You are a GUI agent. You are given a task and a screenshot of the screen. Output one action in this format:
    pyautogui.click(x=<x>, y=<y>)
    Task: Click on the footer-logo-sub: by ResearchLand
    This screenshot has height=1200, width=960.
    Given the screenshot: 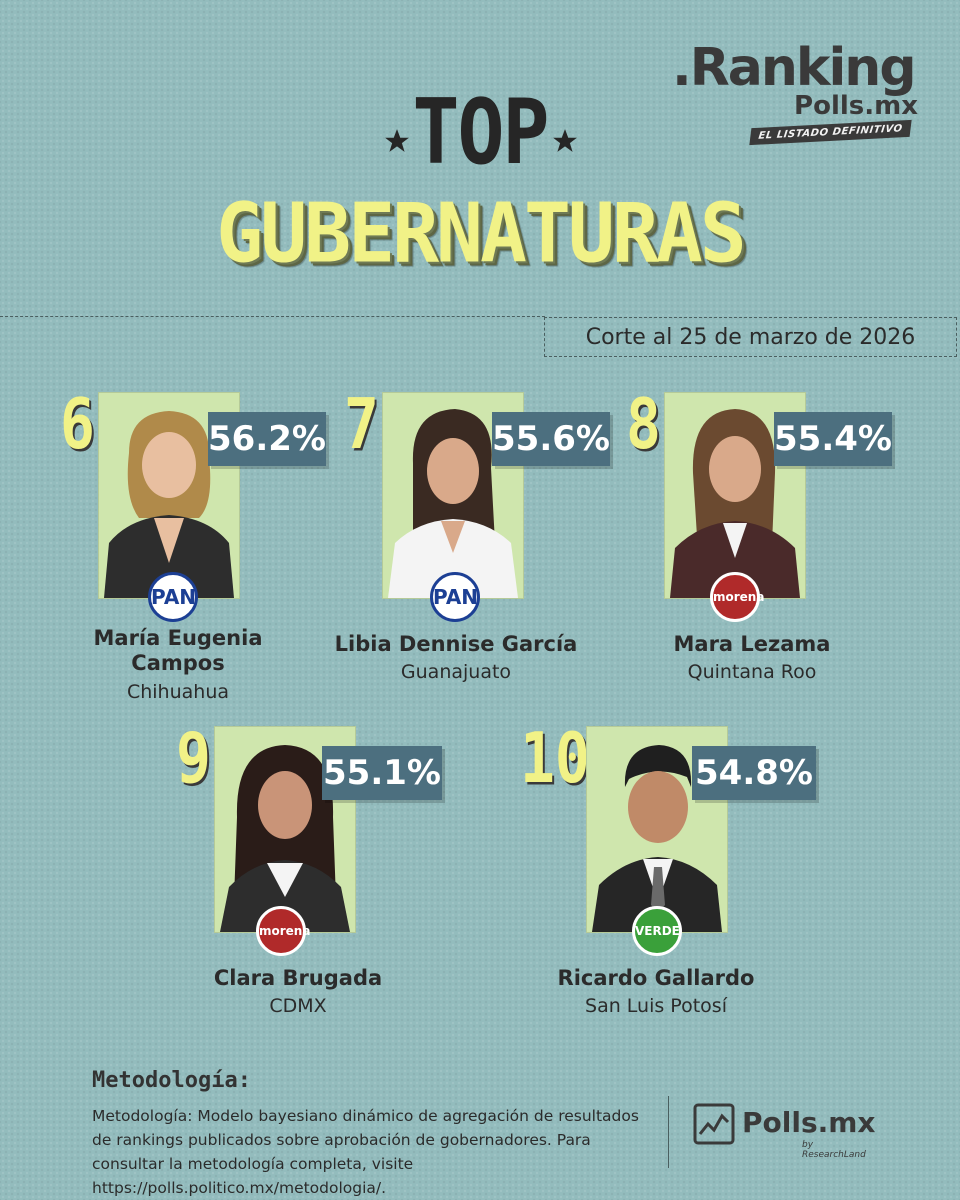 What is the action you would take?
    pyautogui.click(x=834, y=1150)
    